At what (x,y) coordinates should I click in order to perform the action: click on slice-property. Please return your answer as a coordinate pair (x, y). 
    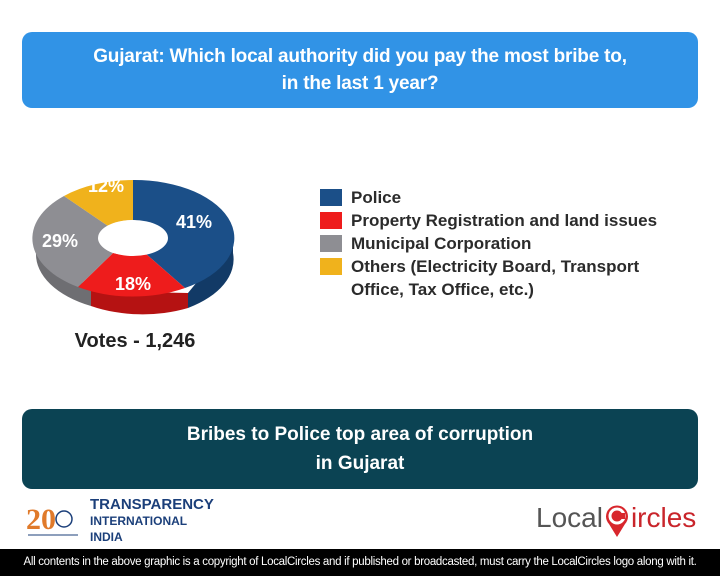
    Looking at the image, I should click on (131, 275).